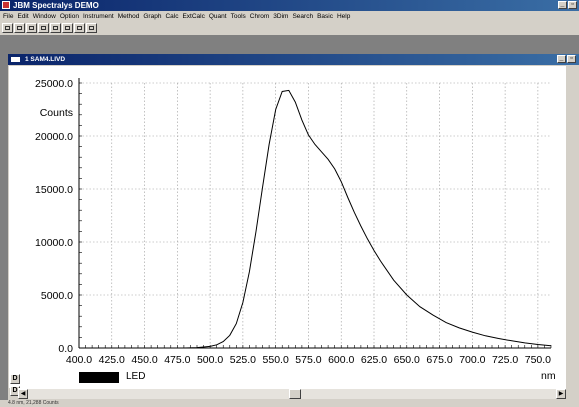 The height and width of the screenshot is (407, 579). Describe the element at coordinates (295, 394) in the screenshot. I see `scroll-thumb` at that location.